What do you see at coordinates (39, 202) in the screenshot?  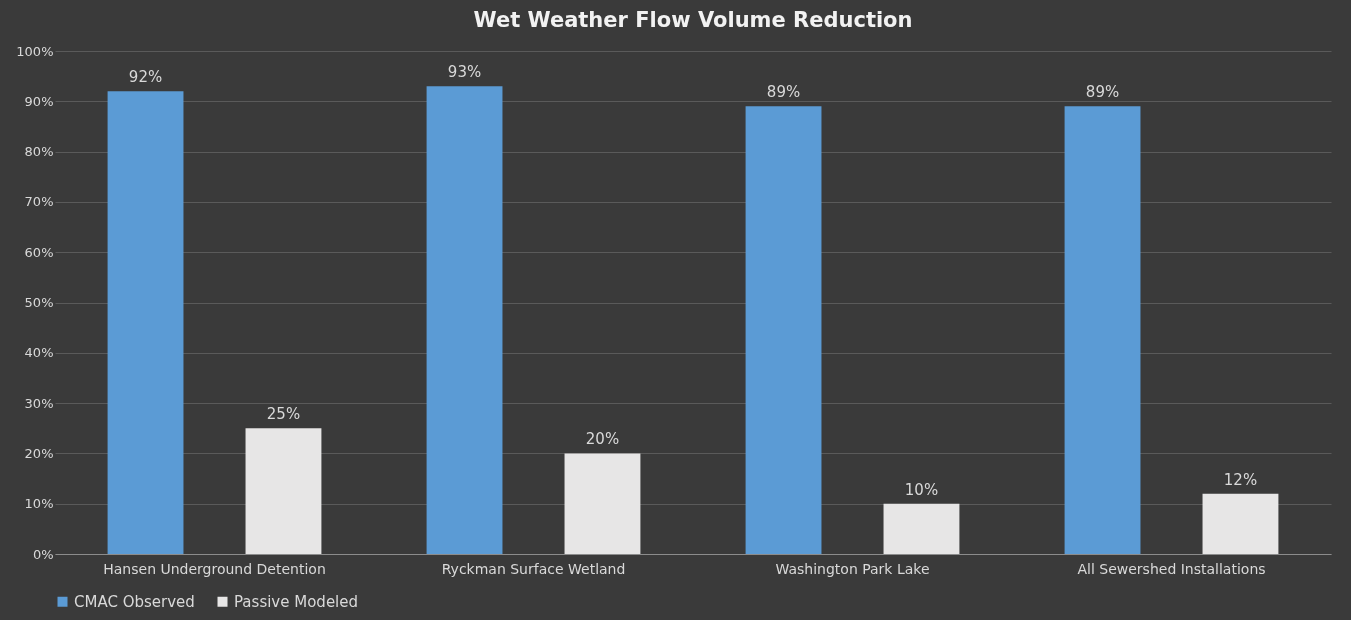 I see `y-tick-label: 70%` at bounding box center [39, 202].